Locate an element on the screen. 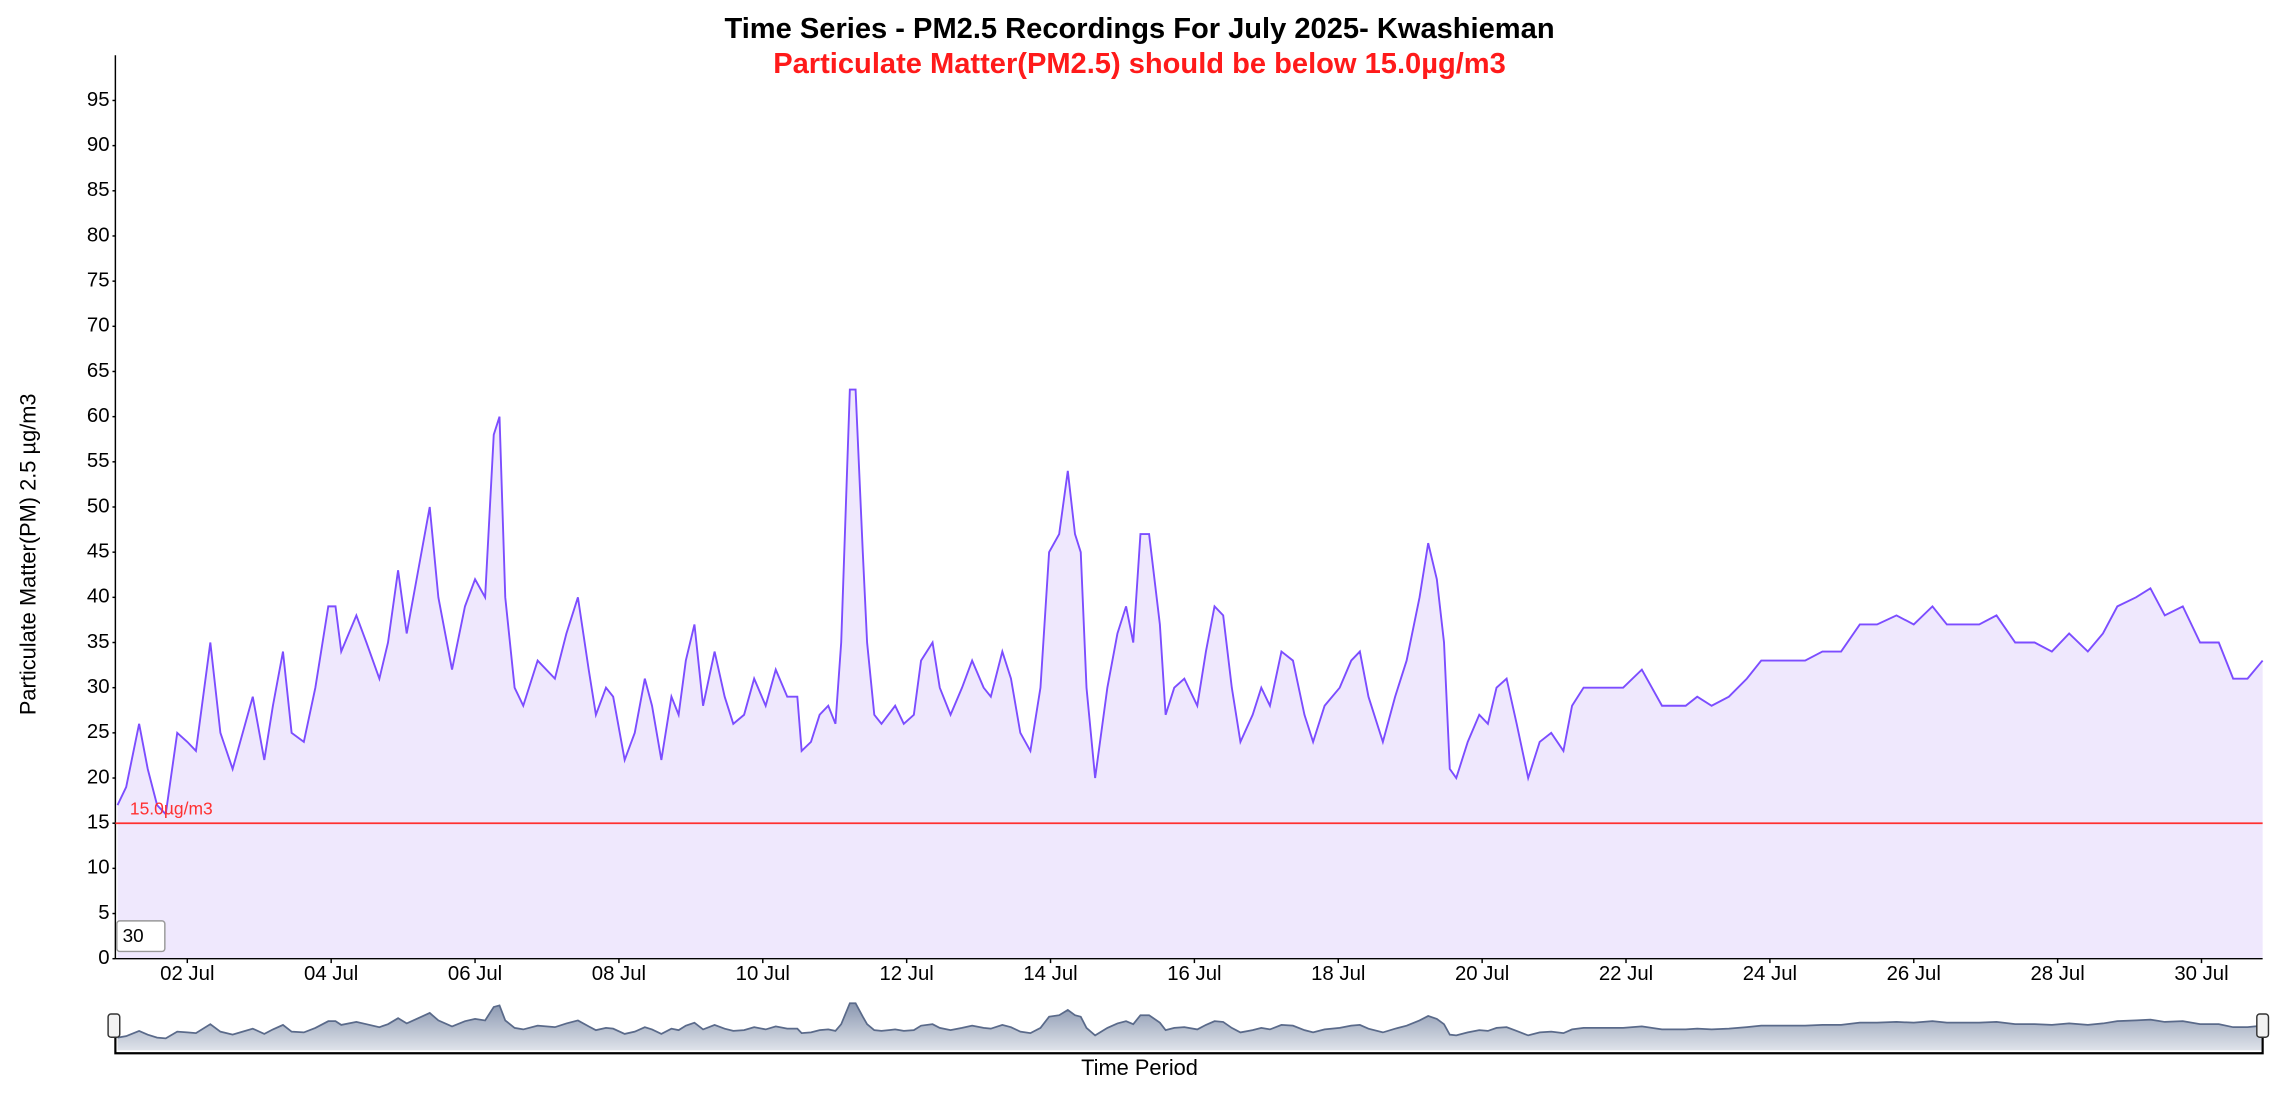  x-tick-label: 28 Jul is located at coordinates (2057, 974).